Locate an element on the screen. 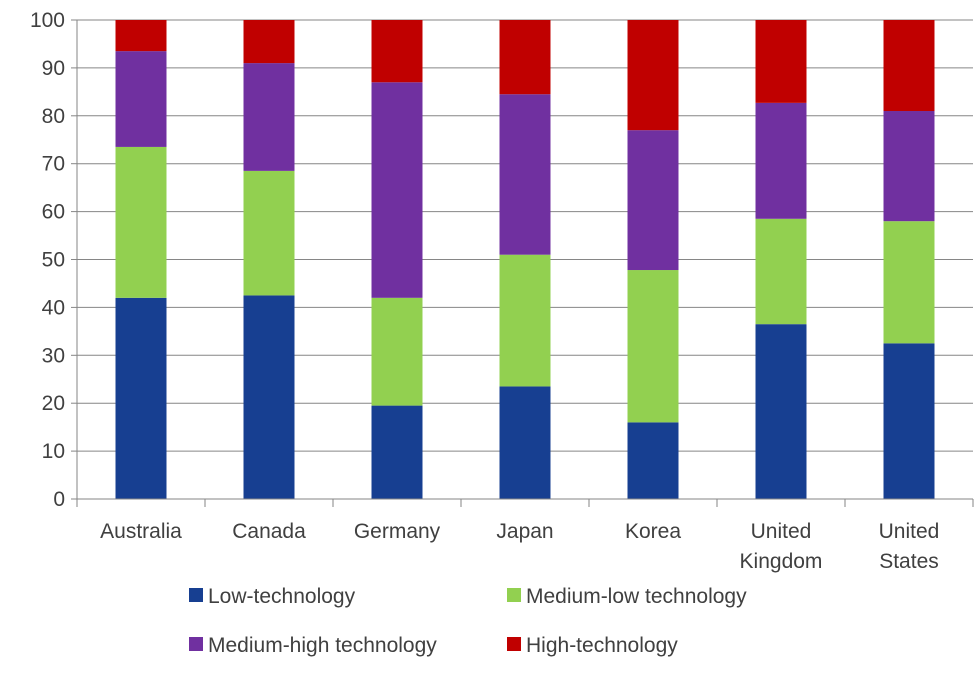 This screenshot has width=978, height=674. legend-label: Medium-high technology is located at coordinates (322, 645).